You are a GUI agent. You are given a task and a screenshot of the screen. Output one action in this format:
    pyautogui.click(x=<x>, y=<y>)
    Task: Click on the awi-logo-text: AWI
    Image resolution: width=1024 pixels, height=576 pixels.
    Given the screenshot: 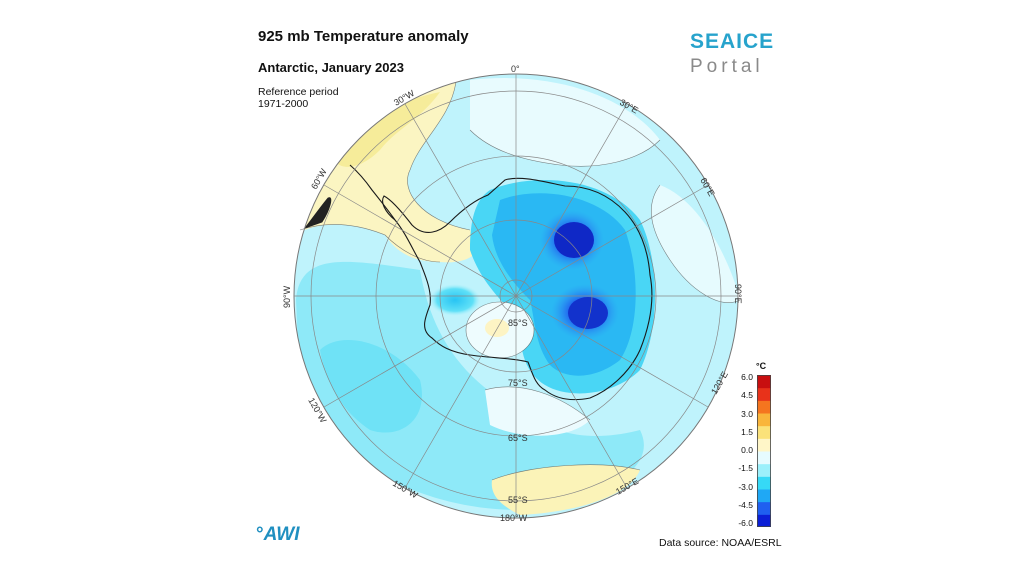 What is the action you would take?
    pyautogui.click(x=281, y=534)
    